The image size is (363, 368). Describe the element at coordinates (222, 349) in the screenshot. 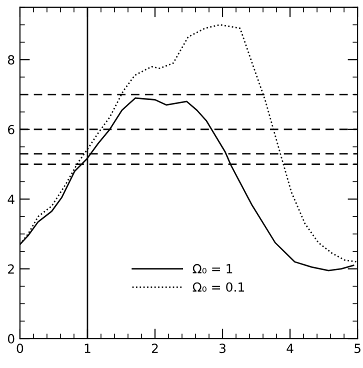

I see `x-tick-label: 3` at that location.